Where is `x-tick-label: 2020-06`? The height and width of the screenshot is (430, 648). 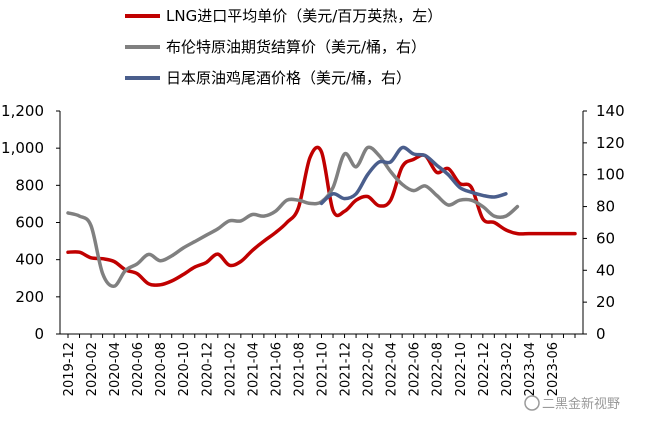
x-tick-label: 2020-06 is located at coordinates (138, 369).